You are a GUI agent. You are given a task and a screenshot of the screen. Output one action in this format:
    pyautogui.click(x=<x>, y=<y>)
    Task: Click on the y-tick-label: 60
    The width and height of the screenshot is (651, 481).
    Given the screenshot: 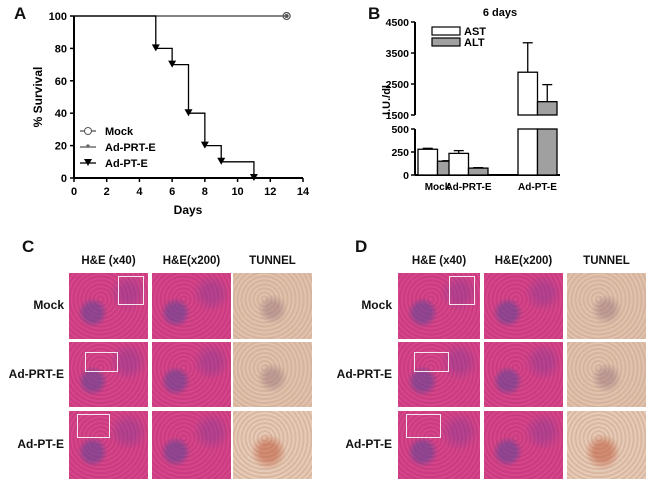 What is the action you would take?
    pyautogui.click(x=61, y=82)
    